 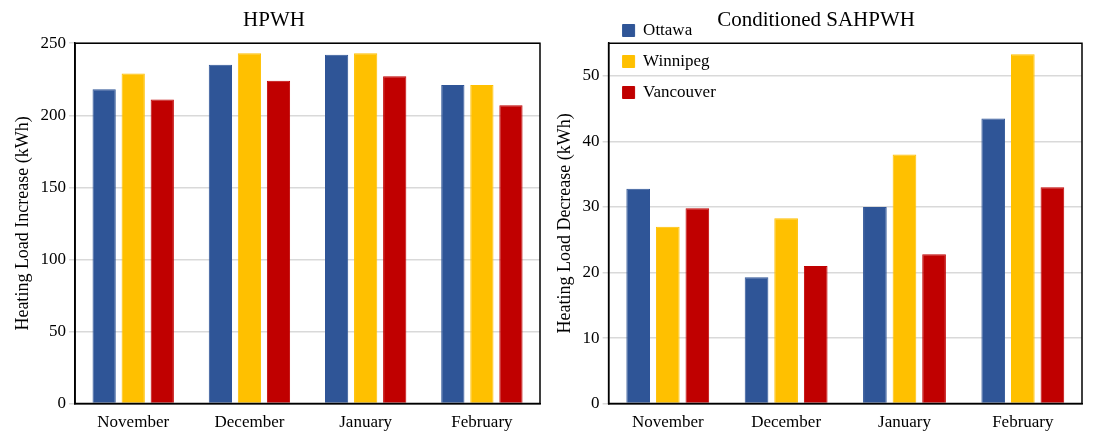 What do you see at coordinates (591, 206) in the screenshot?
I see `y-tick-label: 30` at bounding box center [591, 206].